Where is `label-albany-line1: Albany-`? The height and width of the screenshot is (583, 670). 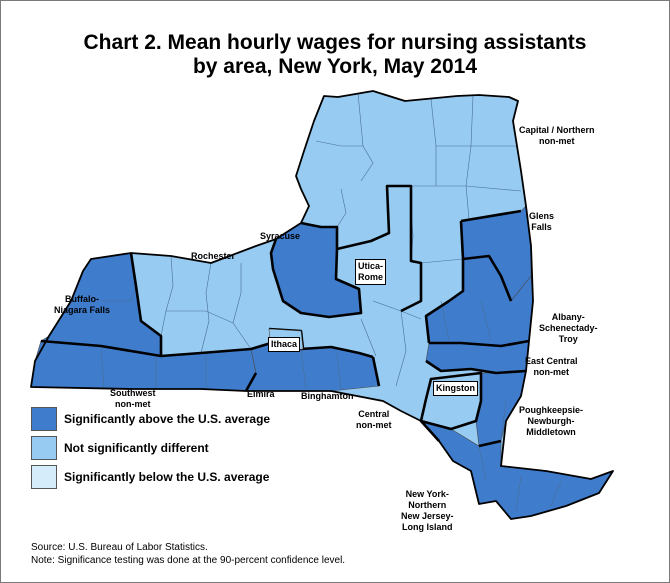
label-albany-line1: Albany- is located at coordinates (568, 317).